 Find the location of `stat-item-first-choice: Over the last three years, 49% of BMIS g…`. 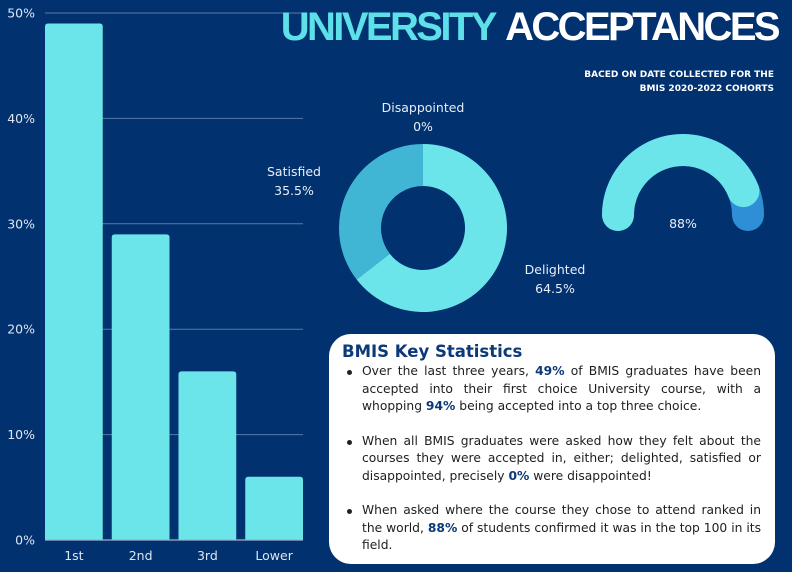

stat-item-first-choice: Over the last three years, 49% of BMIS g… is located at coordinates (554, 389).